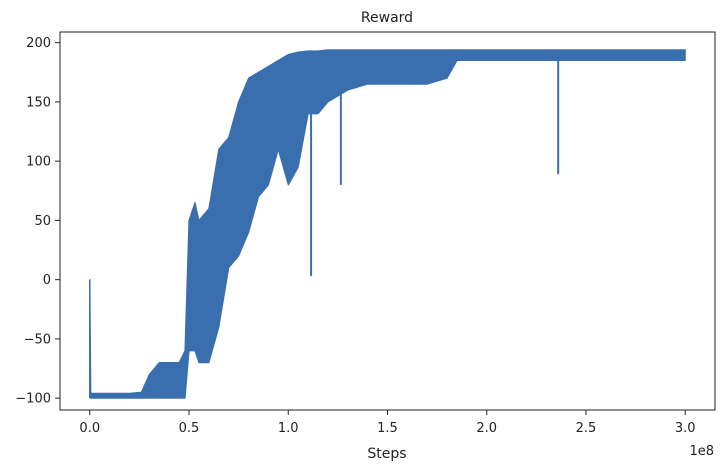 This screenshot has width=728, height=472. I want to click on x-tick-label: 2.0, so click(486, 428).